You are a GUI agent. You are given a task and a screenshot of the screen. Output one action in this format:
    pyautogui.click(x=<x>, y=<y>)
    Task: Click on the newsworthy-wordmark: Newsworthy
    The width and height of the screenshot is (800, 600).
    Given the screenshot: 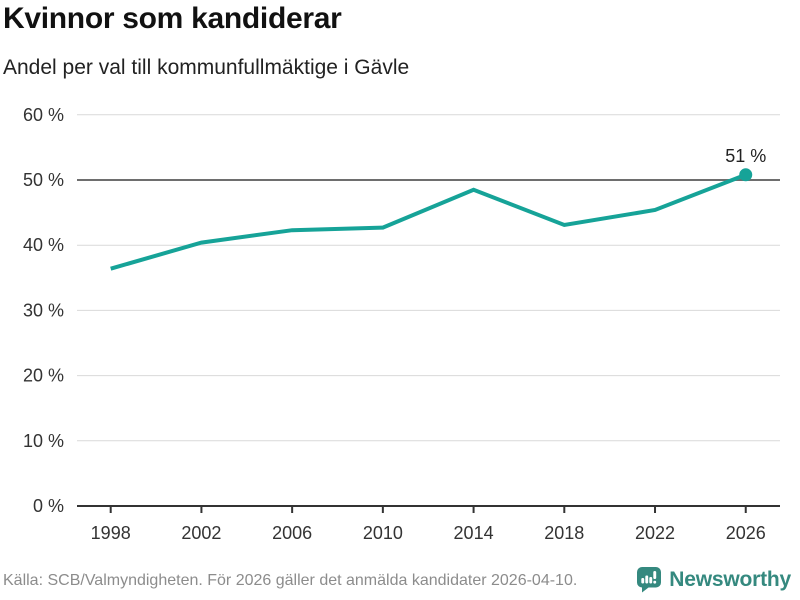 What is the action you would take?
    pyautogui.click(x=730, y=579)
    